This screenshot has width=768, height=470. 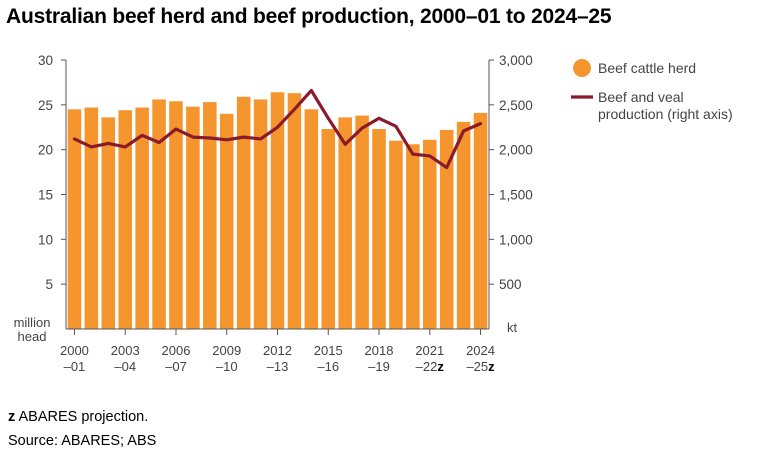 What do you see at coordinates (647, 68) in the screenshot?
I see `legend-label-herd: Beef cattle herd` at bounding box center [647, 68].